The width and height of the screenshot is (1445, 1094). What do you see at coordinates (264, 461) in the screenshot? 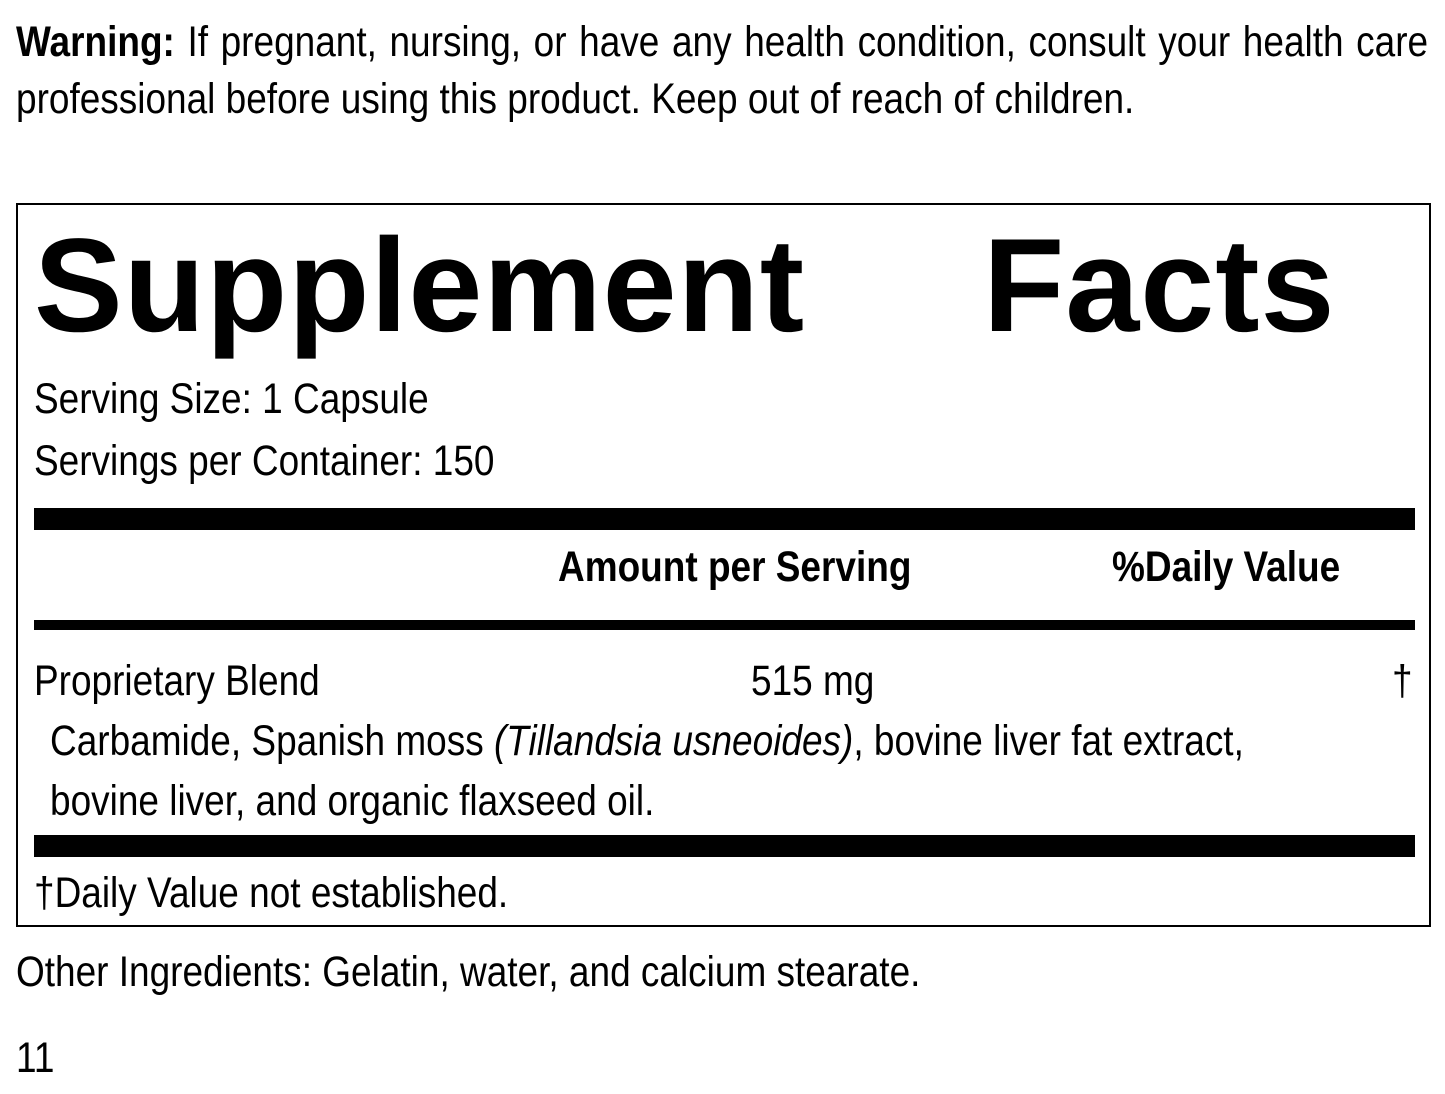
I see `servings-per-container: Servings per Container: 150` at bounding box center [264, 461].